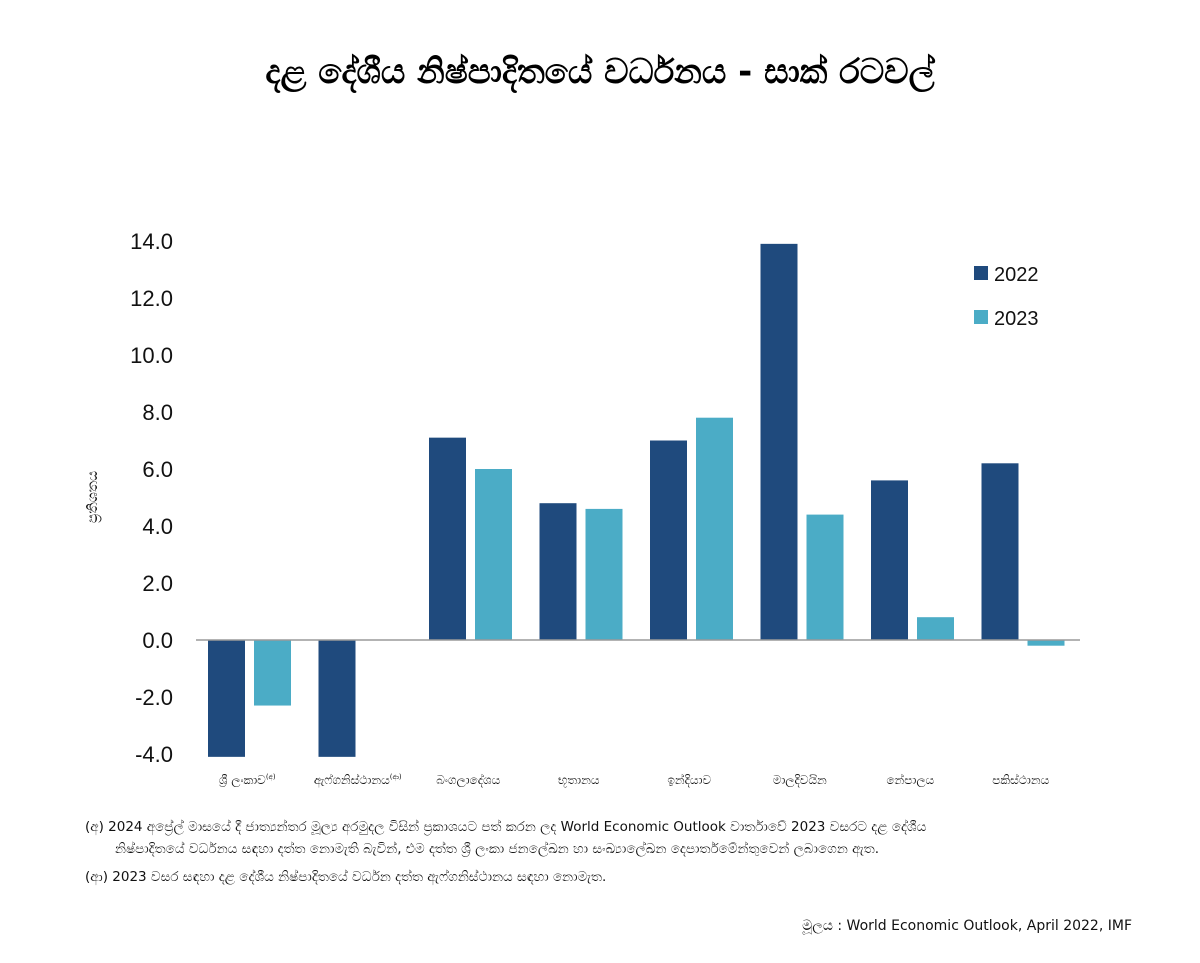  I want to click on y-tick-label: 14.0, so click(151, 241).